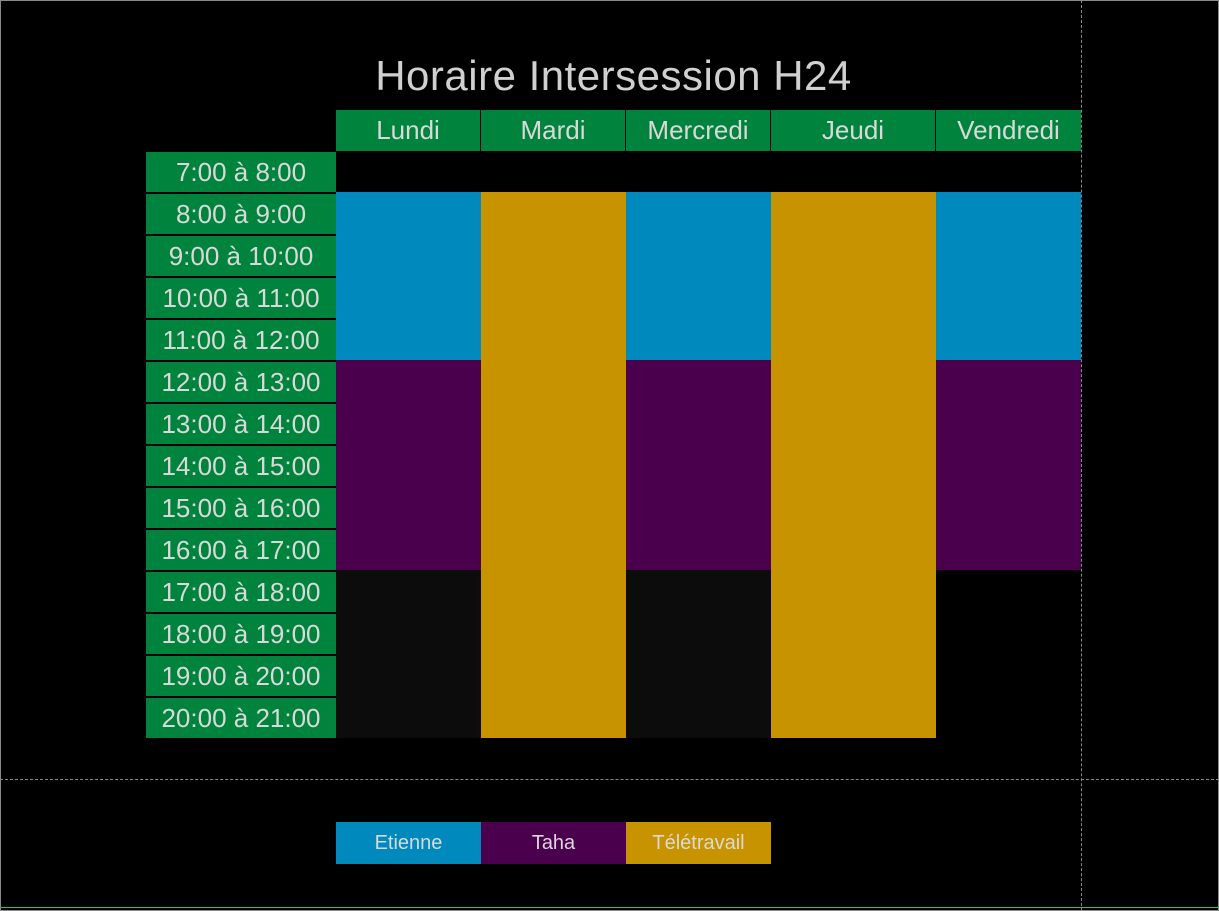  Describe the element at coordinates (613, 75) in the screenshot. I see `schedule-title: Horaire Intersession H24` at that location.